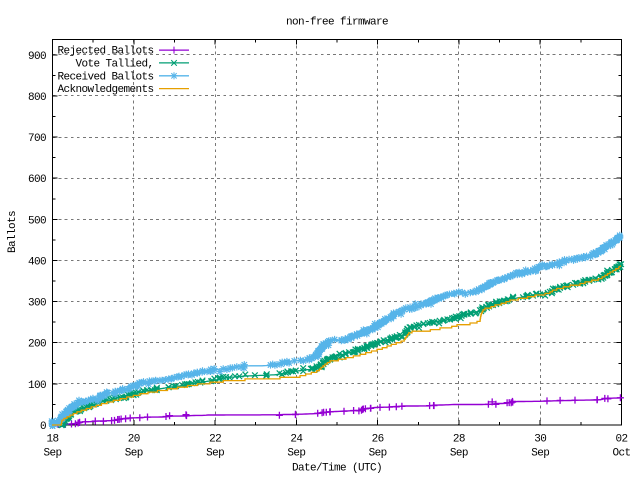 The height and width of the screenshot is (480, 640). Describe the element at coordinates (540, 439) in the screenshot. I see `svg-text: 30` at that location.